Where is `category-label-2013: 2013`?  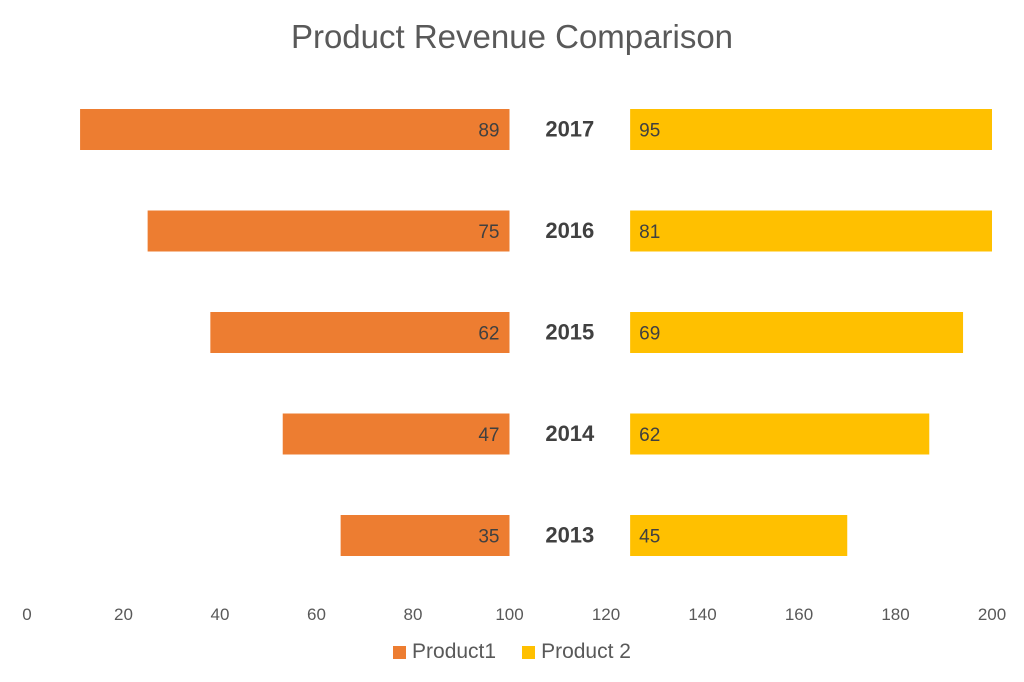 category-label-2013: 2013 is located at coordinates (569, 535).